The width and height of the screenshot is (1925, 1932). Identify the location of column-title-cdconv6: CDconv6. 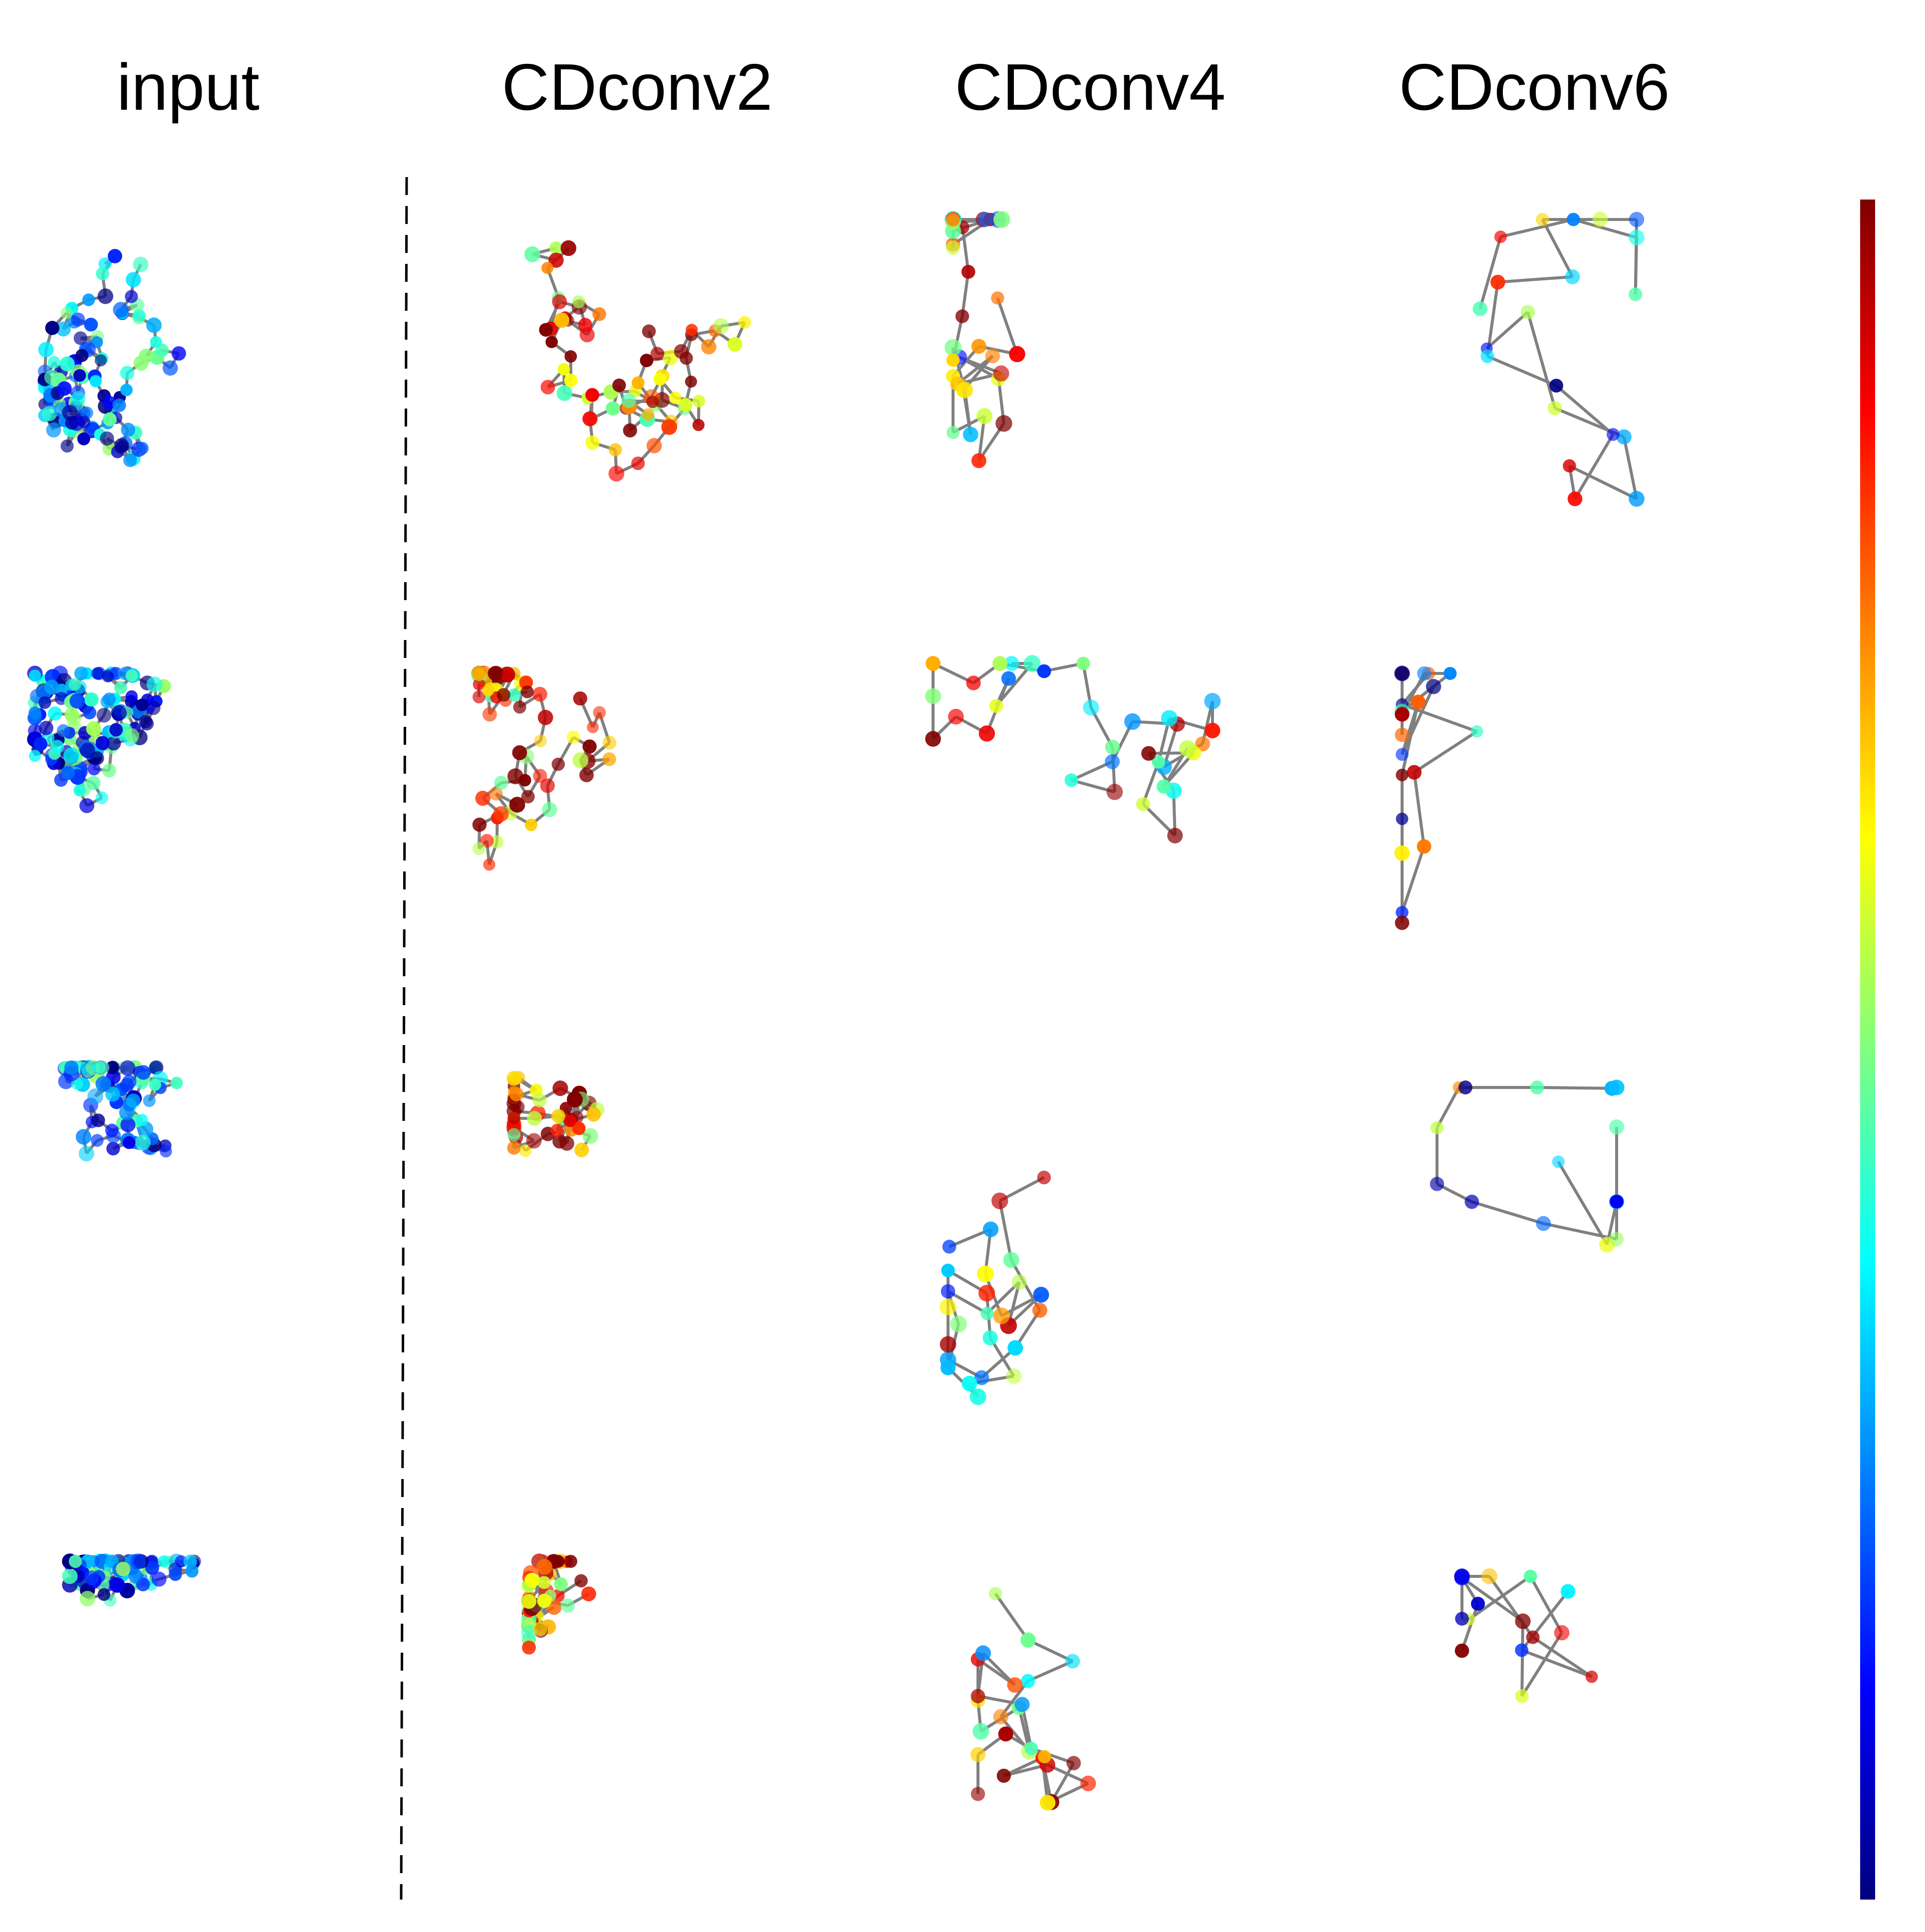
(1534, 87).